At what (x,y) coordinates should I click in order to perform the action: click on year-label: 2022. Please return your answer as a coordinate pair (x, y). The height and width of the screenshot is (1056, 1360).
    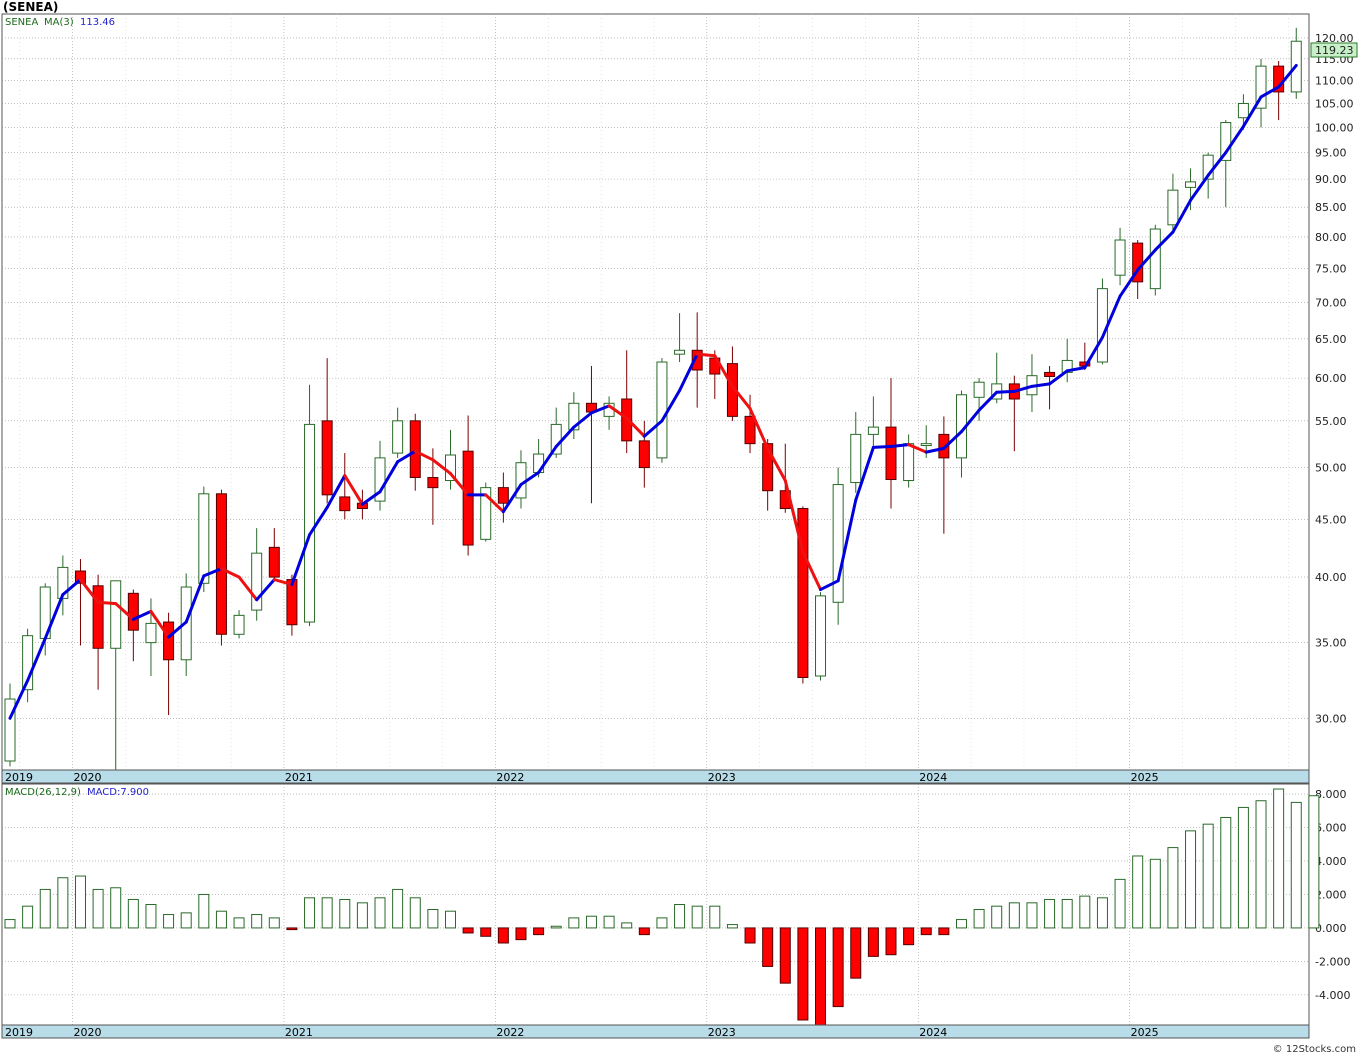
    Looking at the image, I should click on (510, 777).